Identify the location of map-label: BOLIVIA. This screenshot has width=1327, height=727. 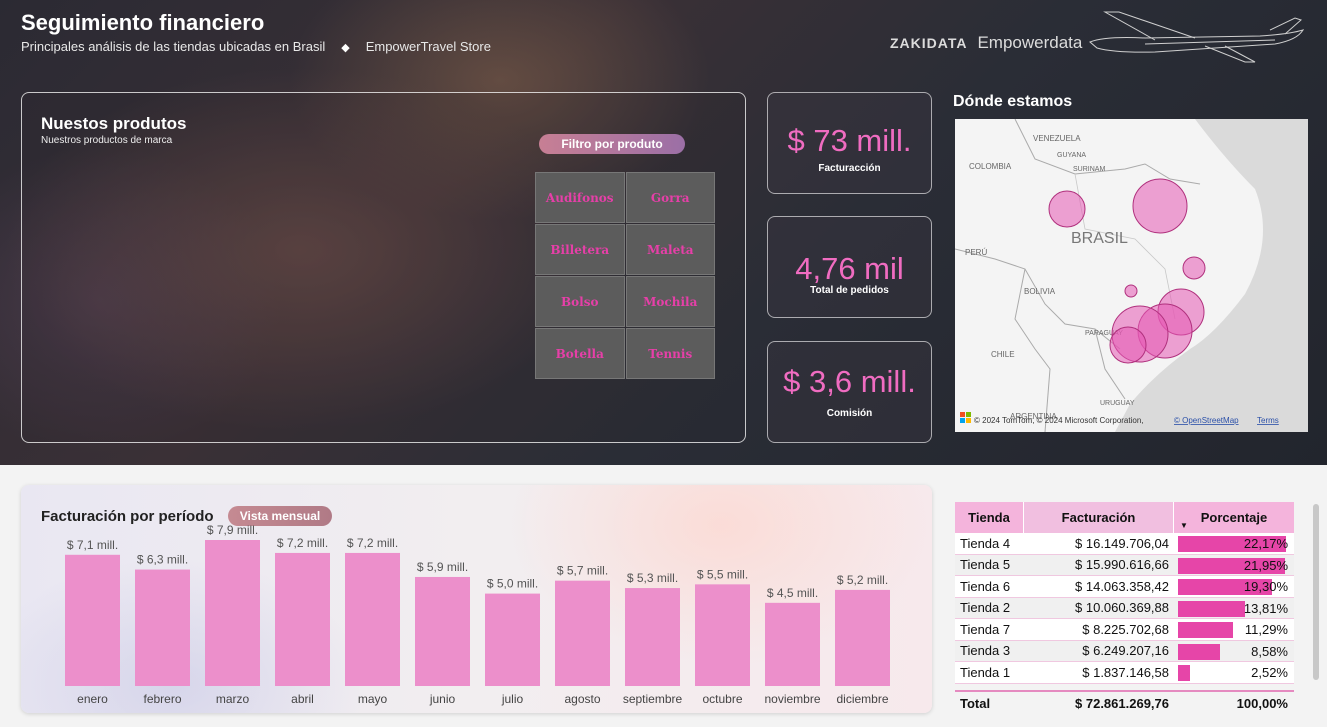
(1040, 291).